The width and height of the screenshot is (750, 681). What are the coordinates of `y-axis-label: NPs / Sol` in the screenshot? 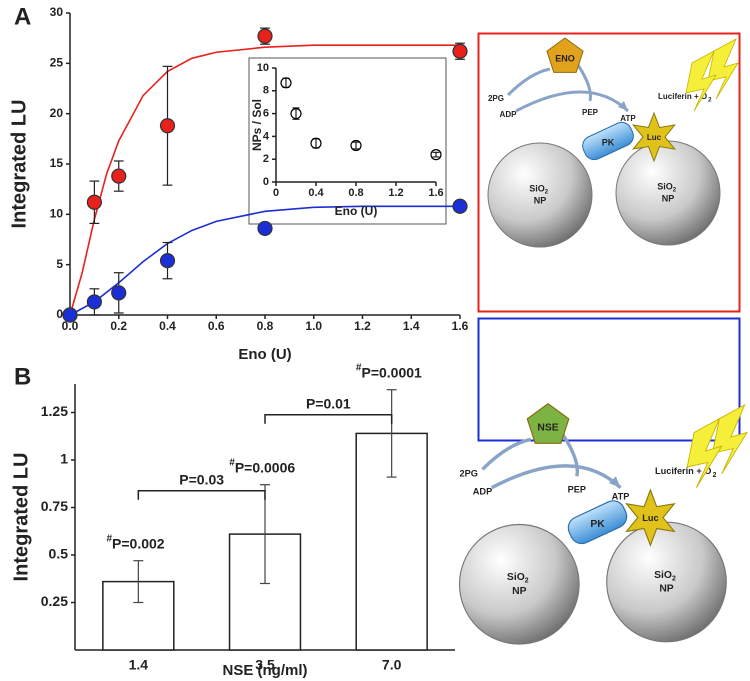 It's located at (257, 125).